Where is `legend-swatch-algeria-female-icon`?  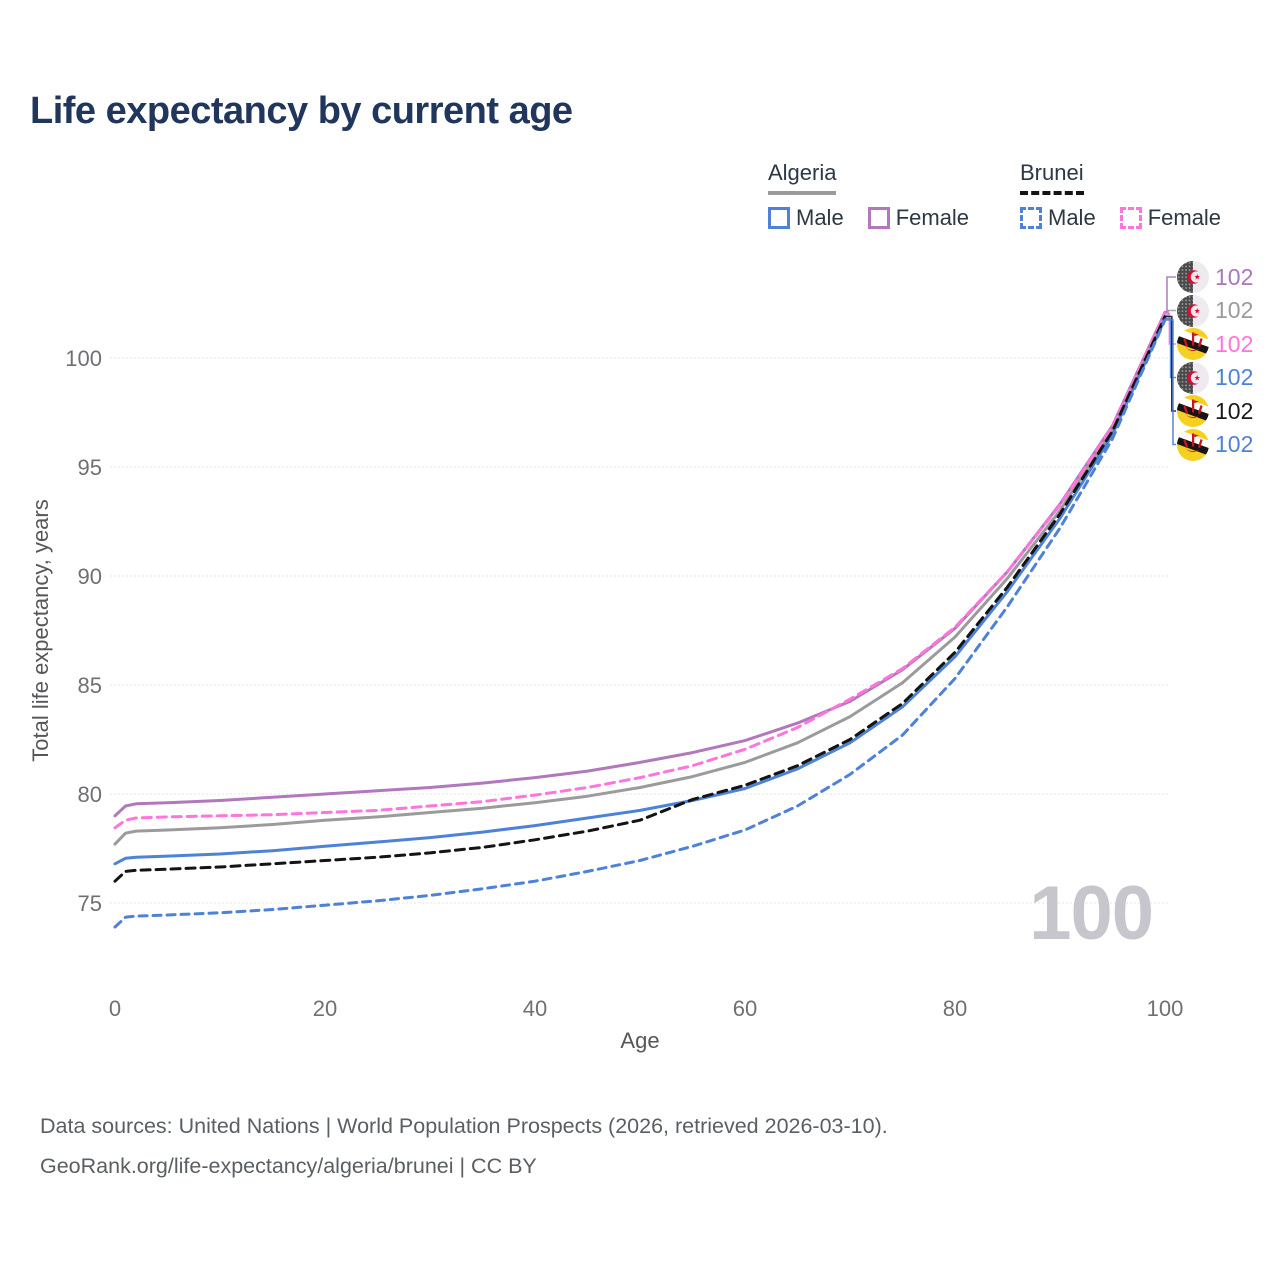 legend-swatch-algeria-female-icon is located at coordinates (878, 218).